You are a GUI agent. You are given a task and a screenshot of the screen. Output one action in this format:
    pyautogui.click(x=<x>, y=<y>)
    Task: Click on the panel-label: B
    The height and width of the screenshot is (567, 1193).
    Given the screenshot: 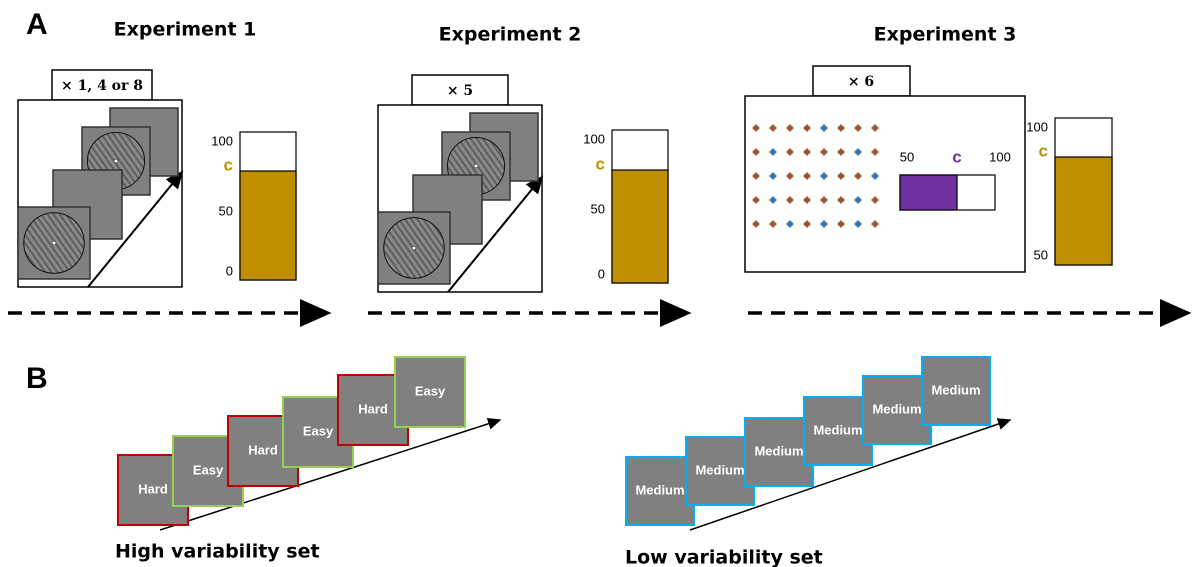 What is the action you would take?
    pyautogui.click(x=37, y=378)
    